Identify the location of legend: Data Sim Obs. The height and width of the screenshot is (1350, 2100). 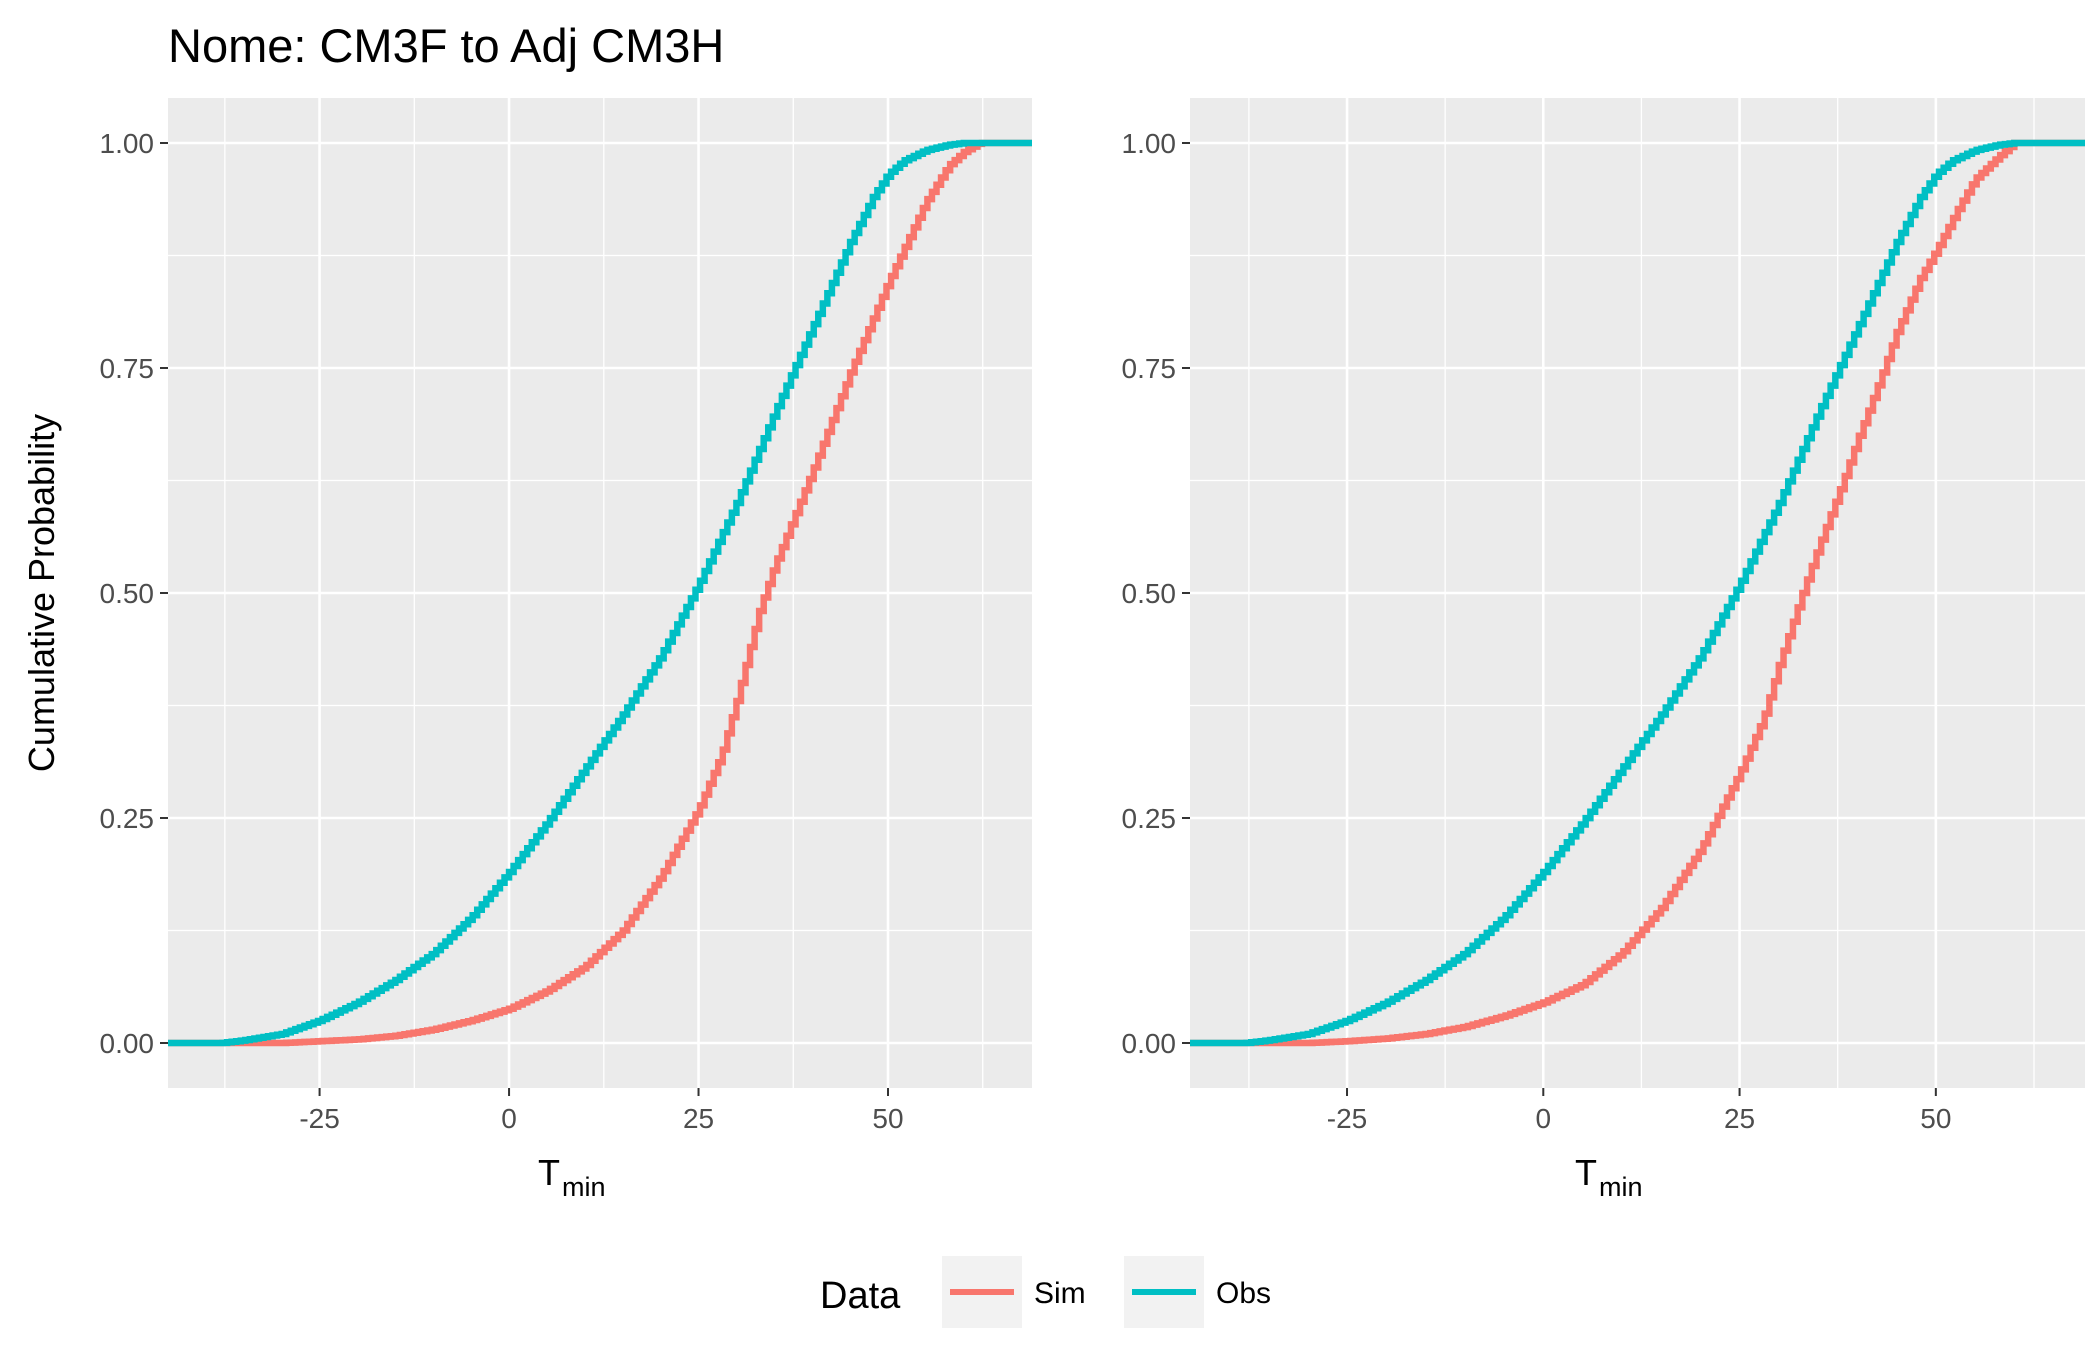
(1045, 1292).